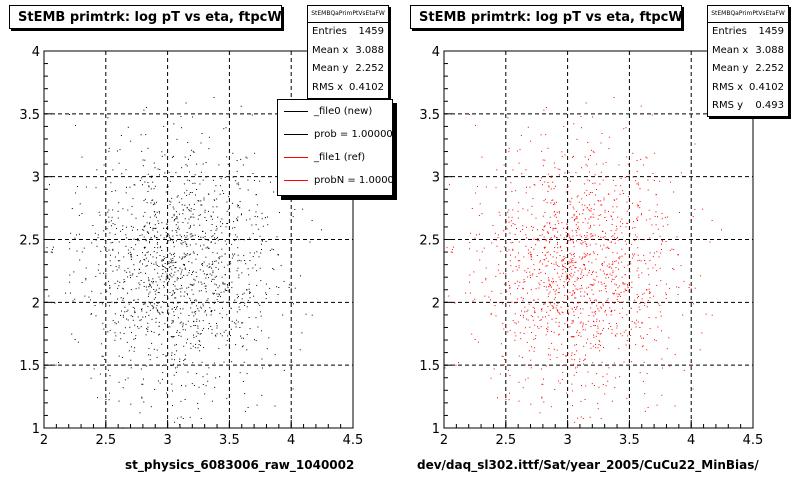 The image size is (800, 480). What do you see at coordinates (36, 178) in the screenshot?
I see `y-tick-label: 3` at bounding box center [36, 178].